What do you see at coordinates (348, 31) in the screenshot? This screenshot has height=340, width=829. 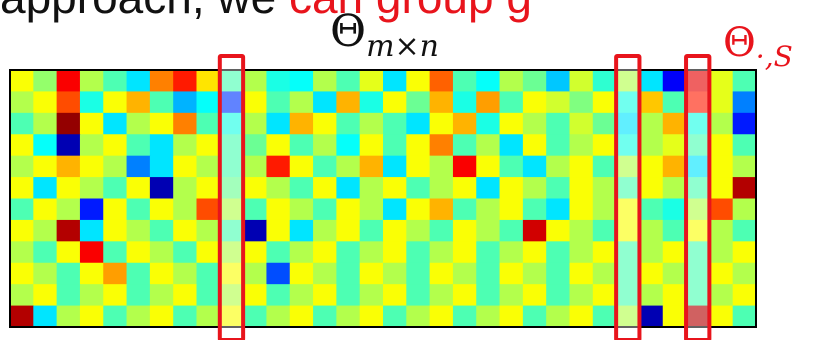 I see `matrix-symbol: Θ` at bounding box center [348, 31].